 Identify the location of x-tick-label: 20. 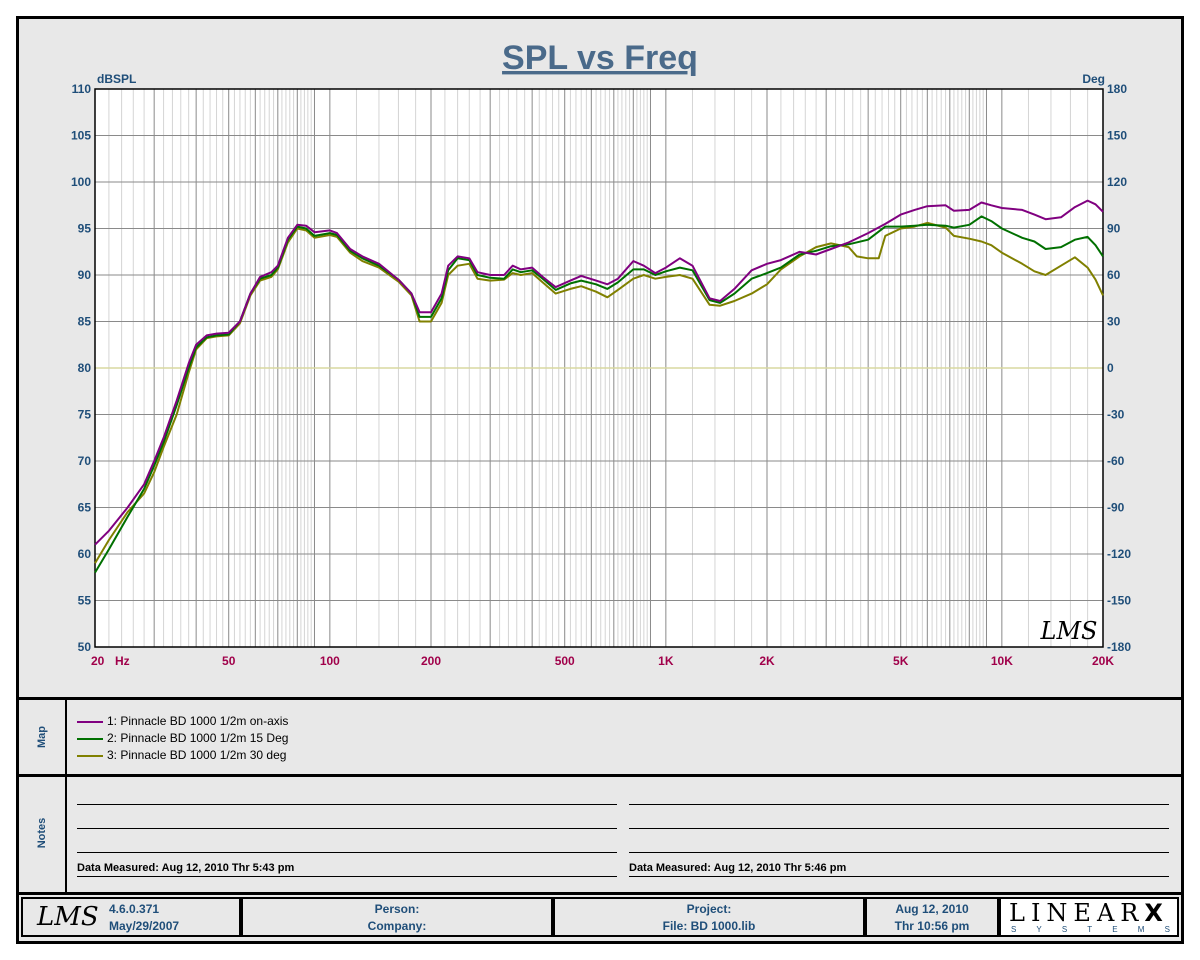
(98, 661).